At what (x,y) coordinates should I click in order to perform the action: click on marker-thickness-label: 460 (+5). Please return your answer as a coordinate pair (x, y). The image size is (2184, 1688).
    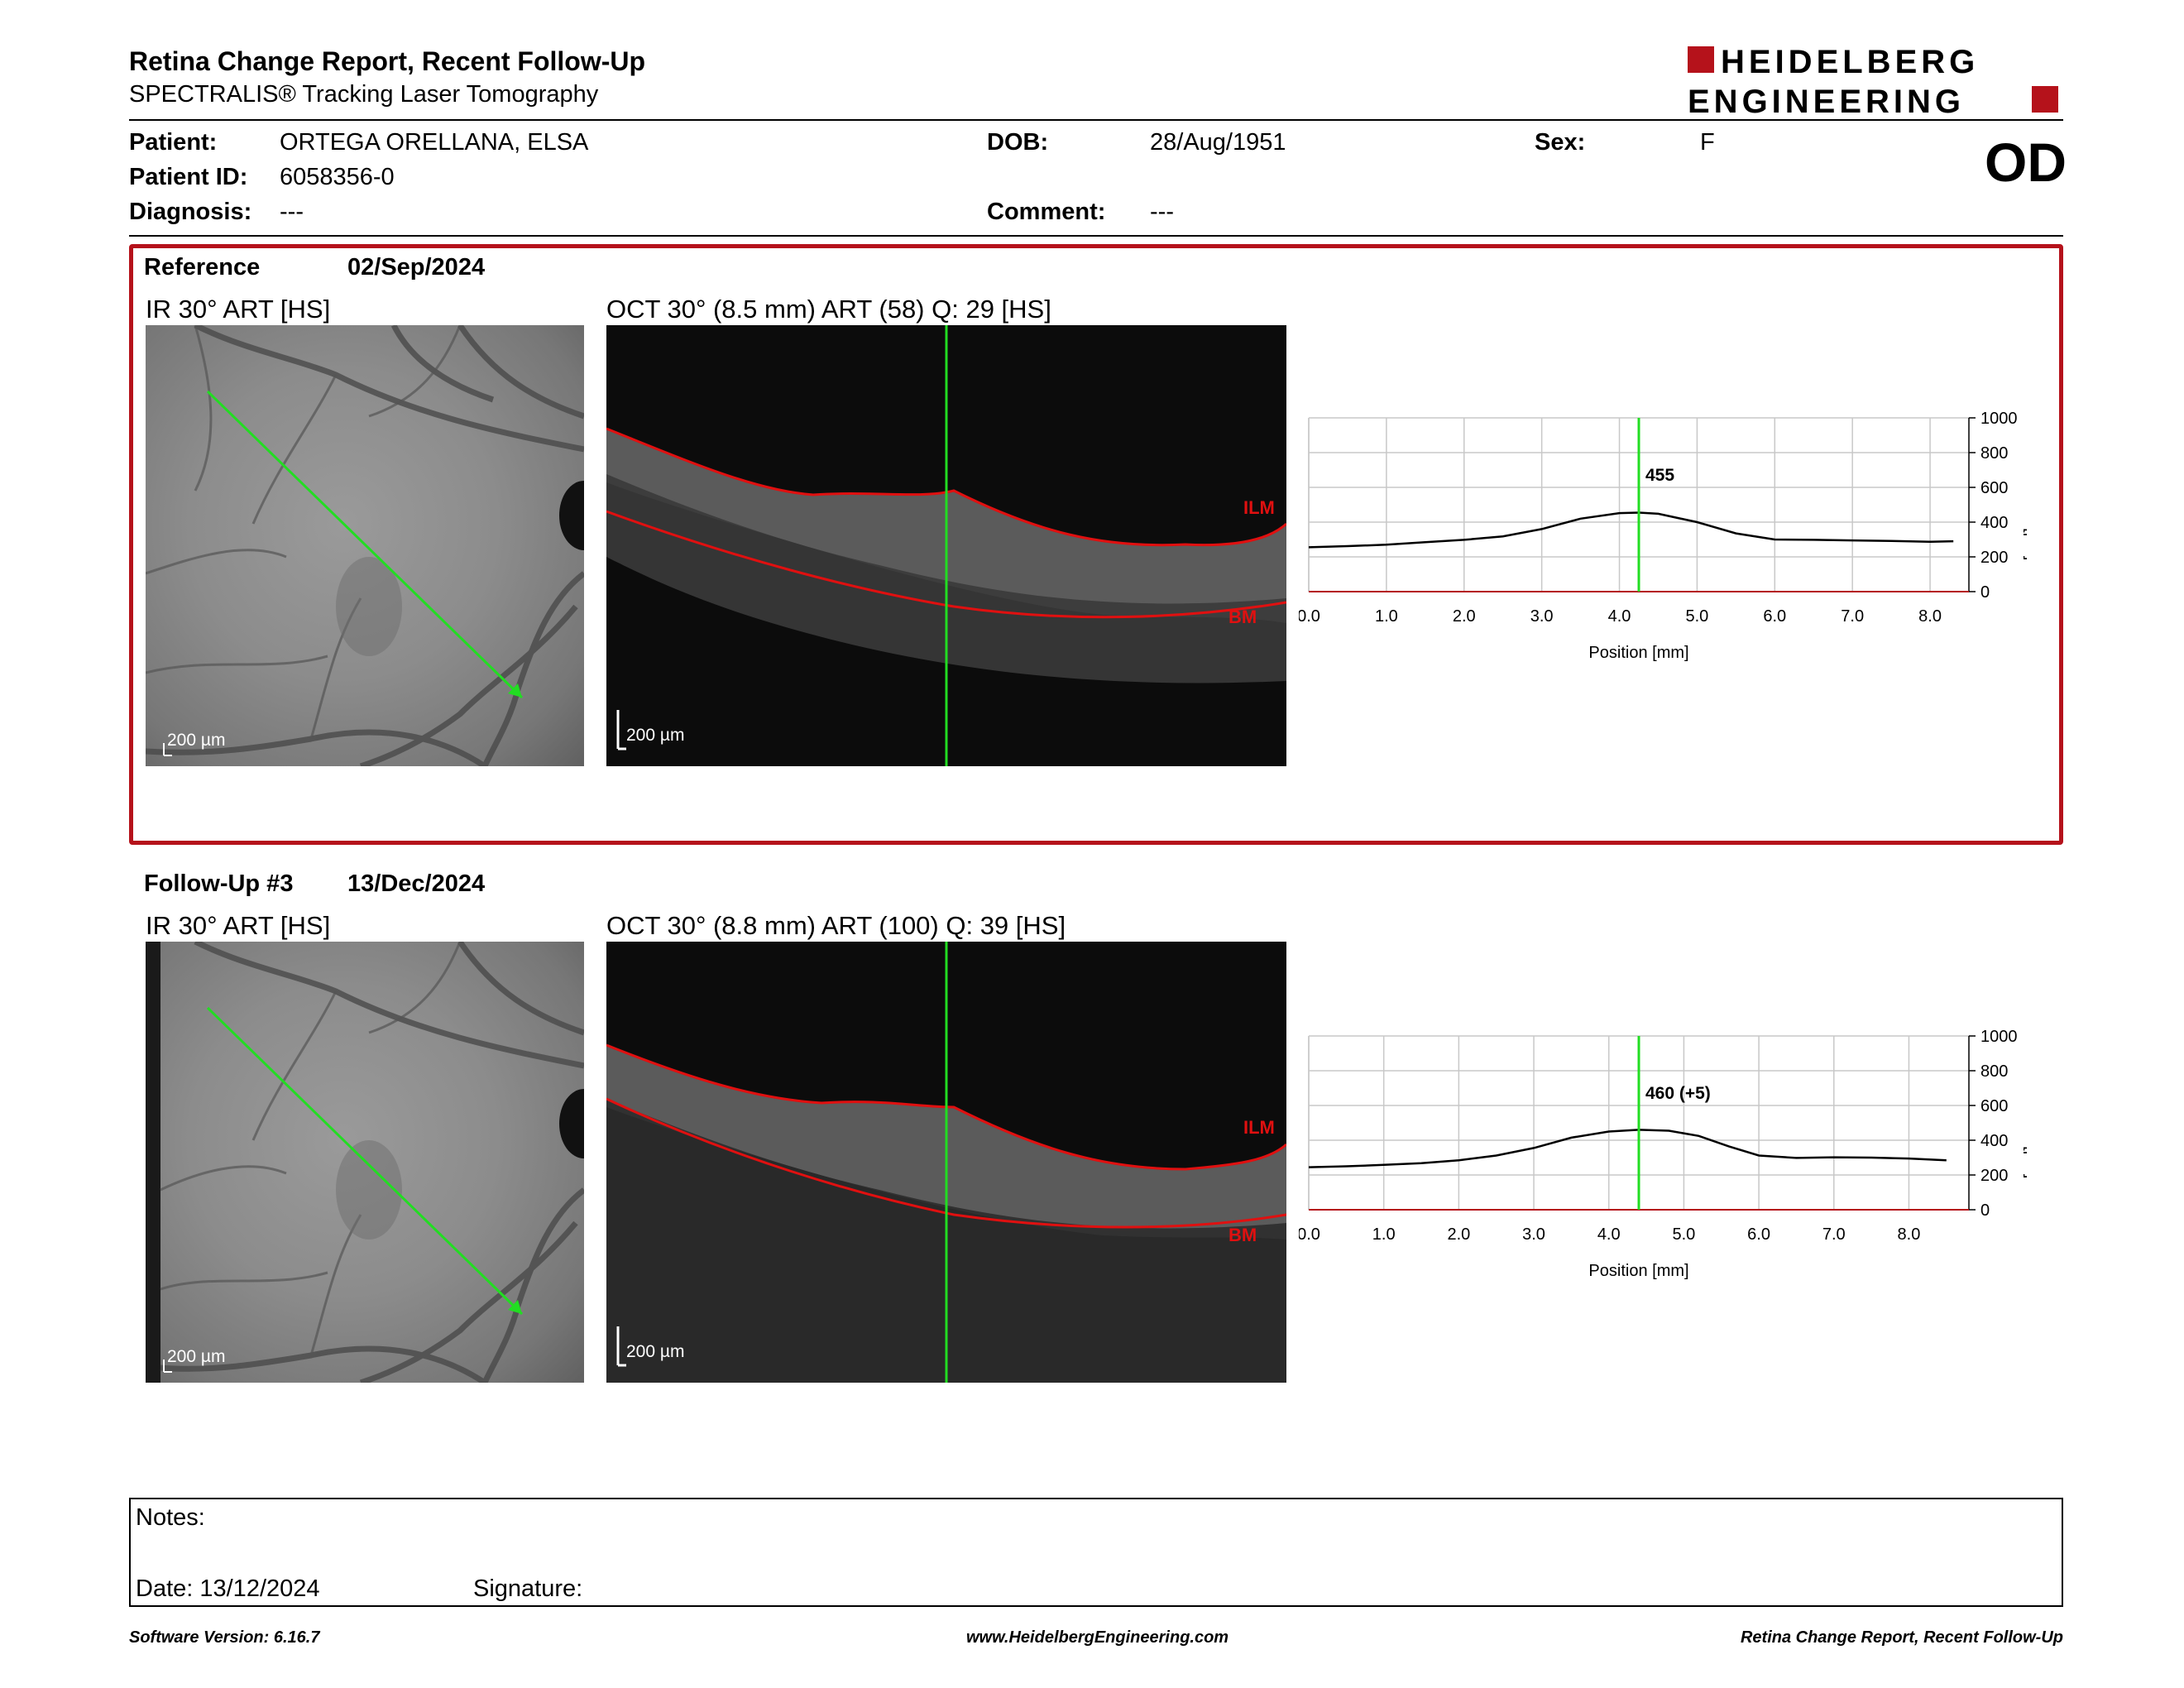
    Looking at the image, I should click on (1678, 1093).